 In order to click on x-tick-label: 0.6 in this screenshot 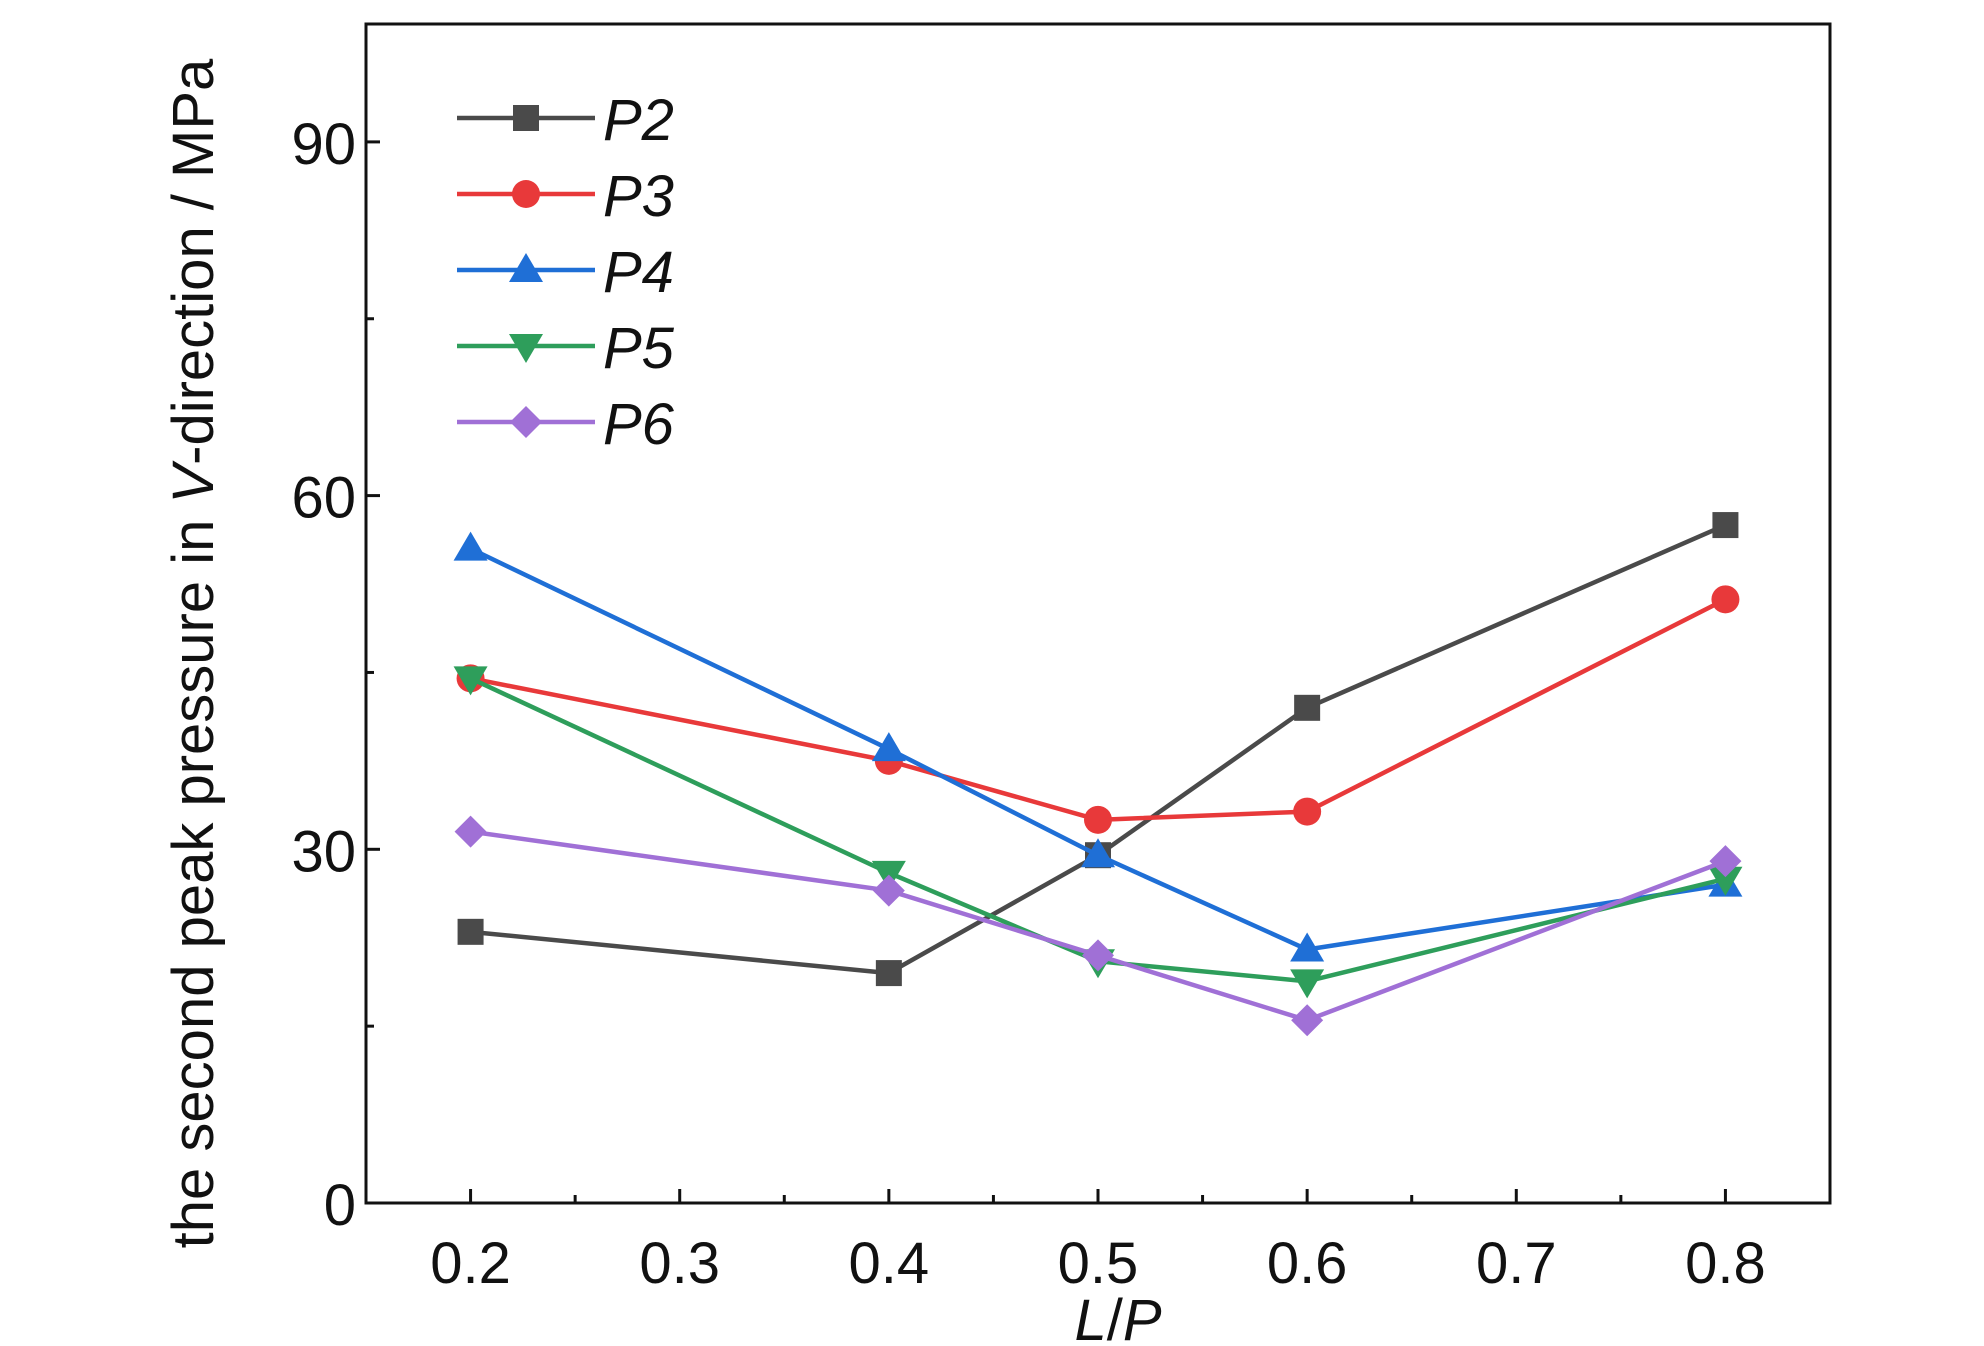, I will do `click(1307, 1263)`.